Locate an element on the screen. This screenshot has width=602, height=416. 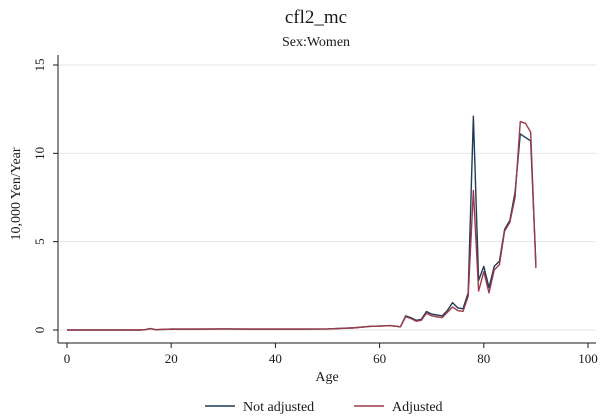
y-tick-label: 5 is located at coordinates (39, 241).